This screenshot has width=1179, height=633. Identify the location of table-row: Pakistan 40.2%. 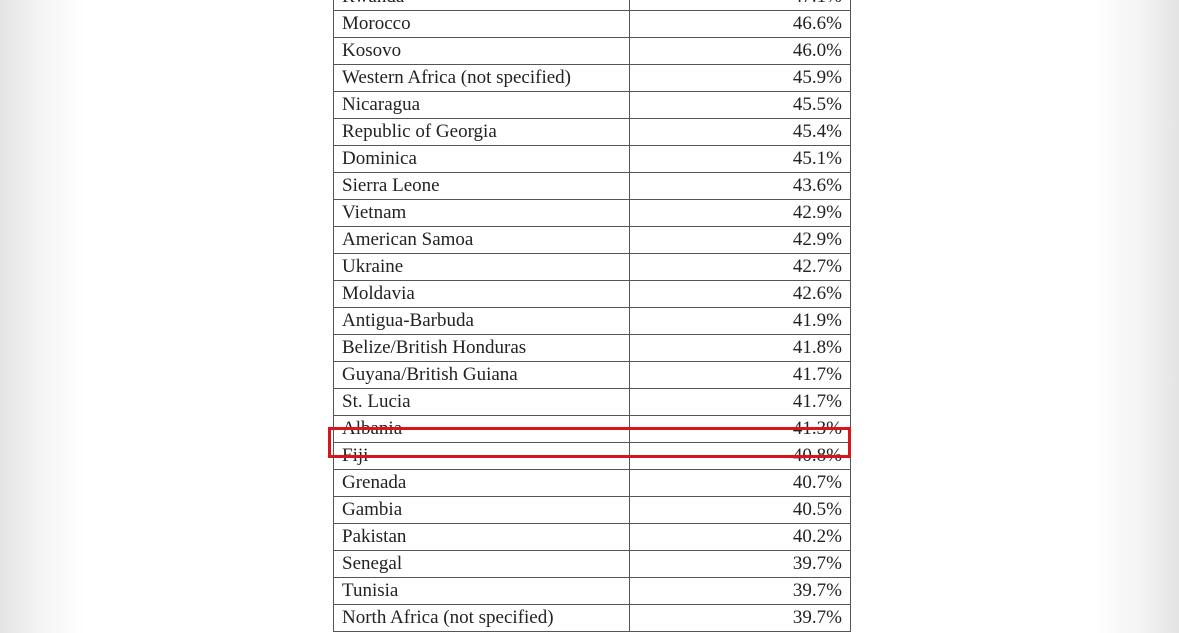
(592, 537).